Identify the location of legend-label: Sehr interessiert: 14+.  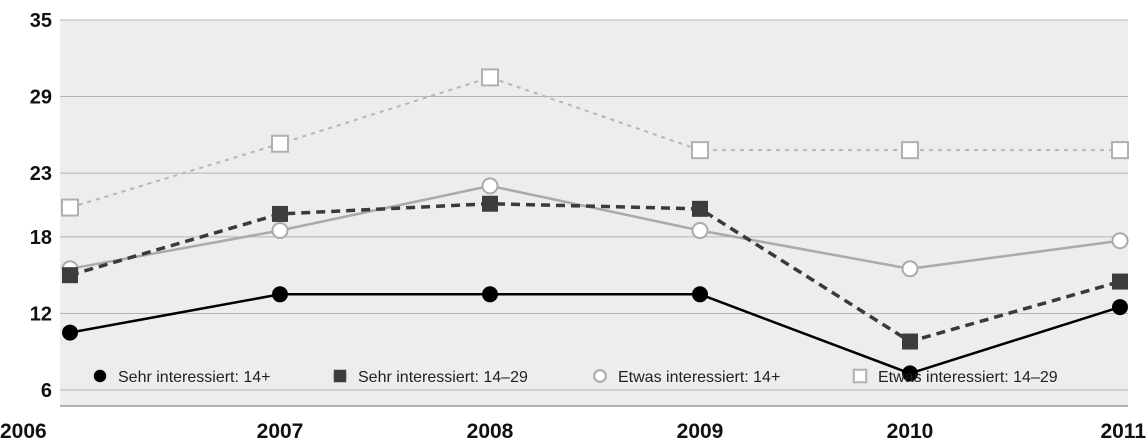
(194, 377).